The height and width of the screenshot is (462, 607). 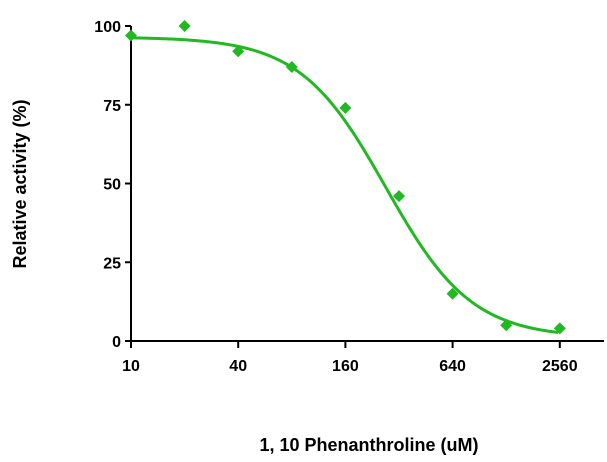 I want to click on x-tick-label: 10, so click(x=131, y=366).